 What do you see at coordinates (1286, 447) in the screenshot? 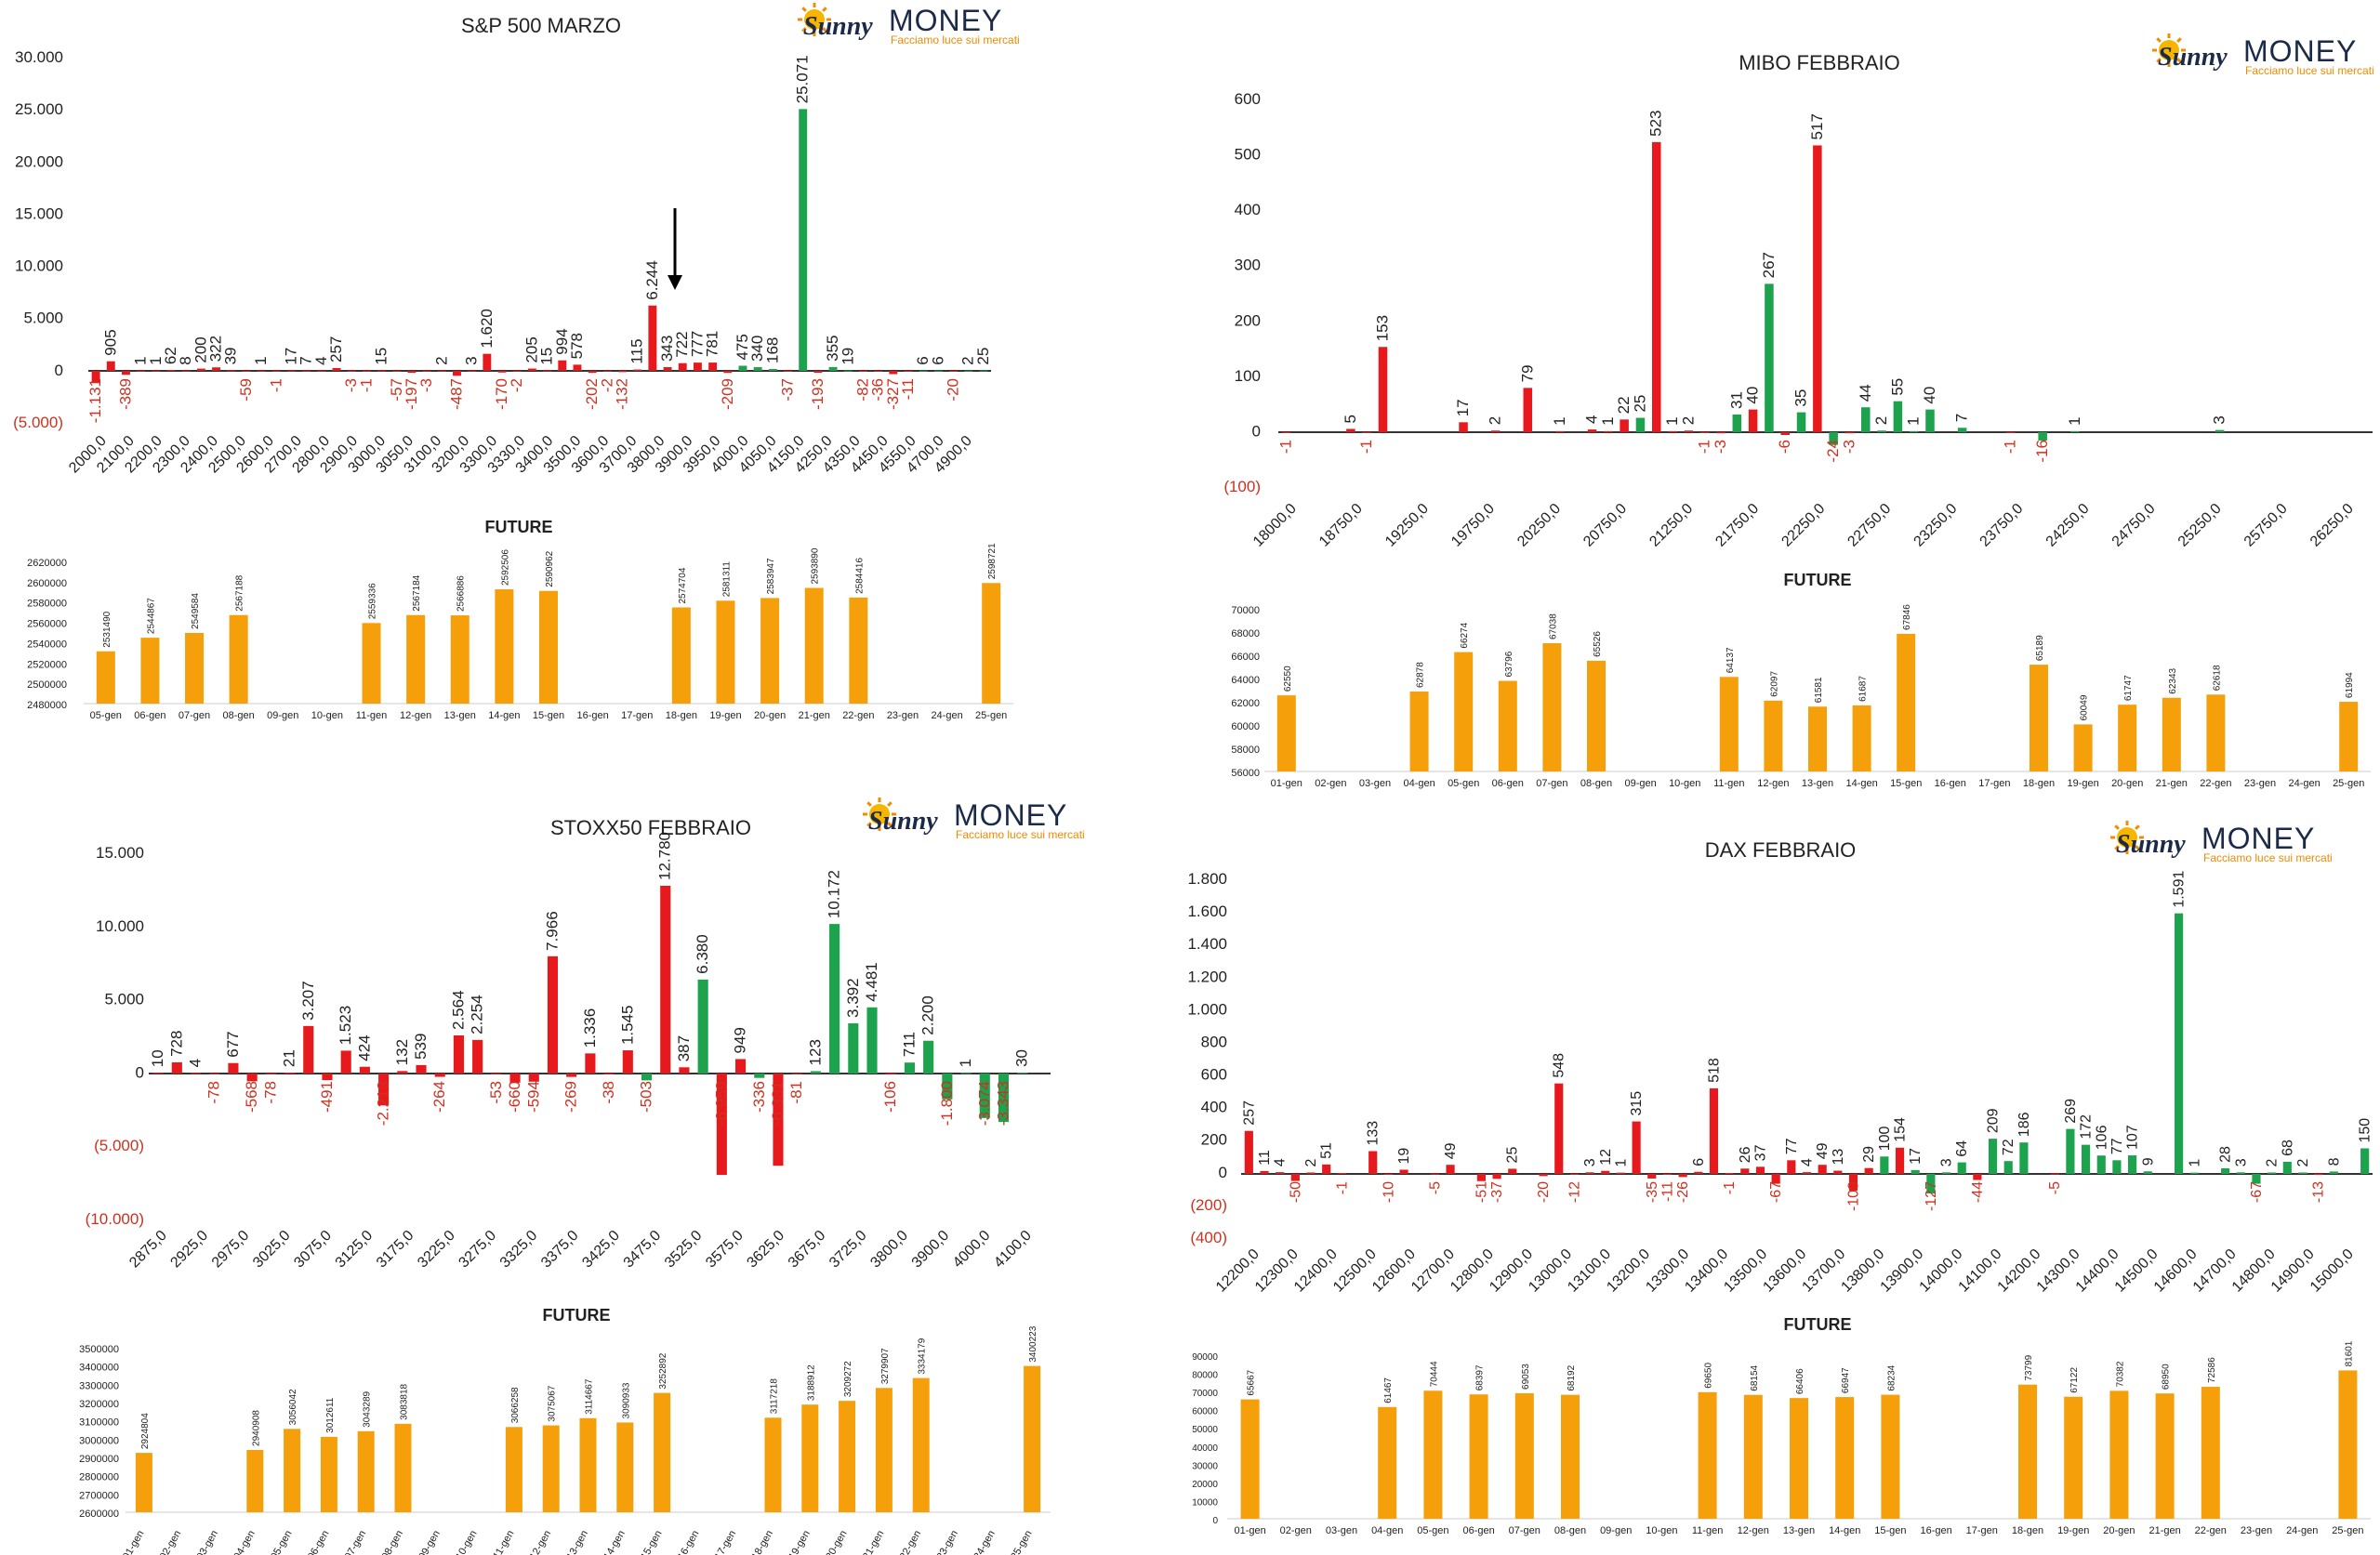
I see `bar-data-label: -1` at bounding box center [1286, 447].